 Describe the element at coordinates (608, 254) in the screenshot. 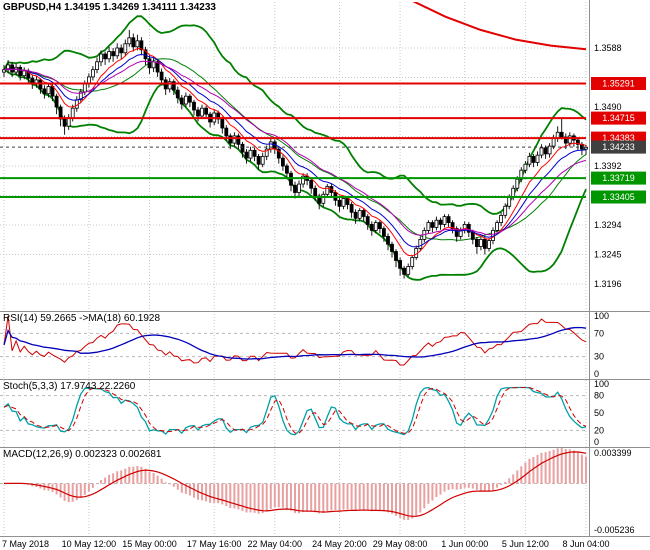

I see `price-tick-label: 1.3245` at that location.